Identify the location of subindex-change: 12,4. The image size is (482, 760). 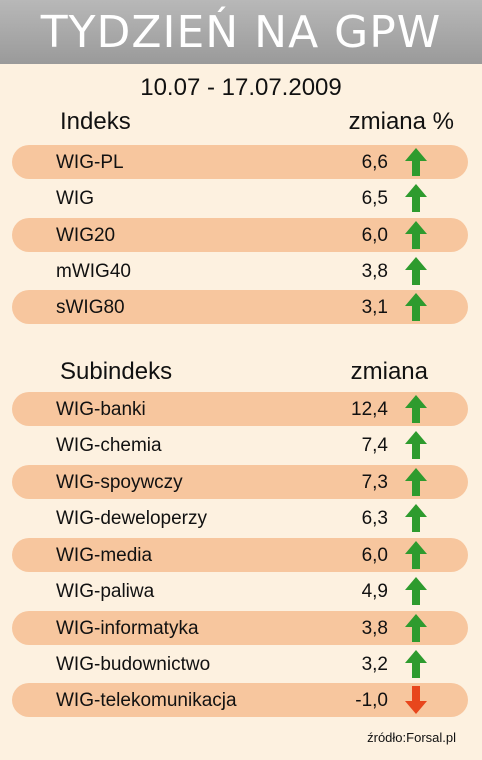
(369, 409).